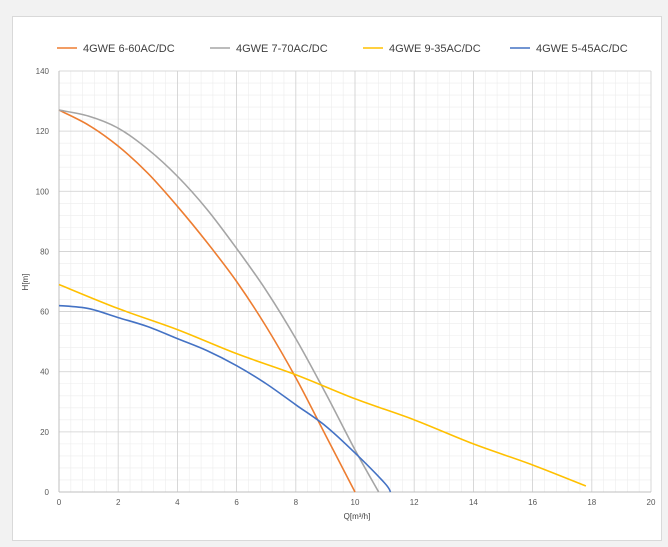 The width and height of the screenshot is (668, 547). What do you see at coordinates (44, 372) in the screenshot?
I see `y-tick-label: 40` at bounding box center [44, 372].